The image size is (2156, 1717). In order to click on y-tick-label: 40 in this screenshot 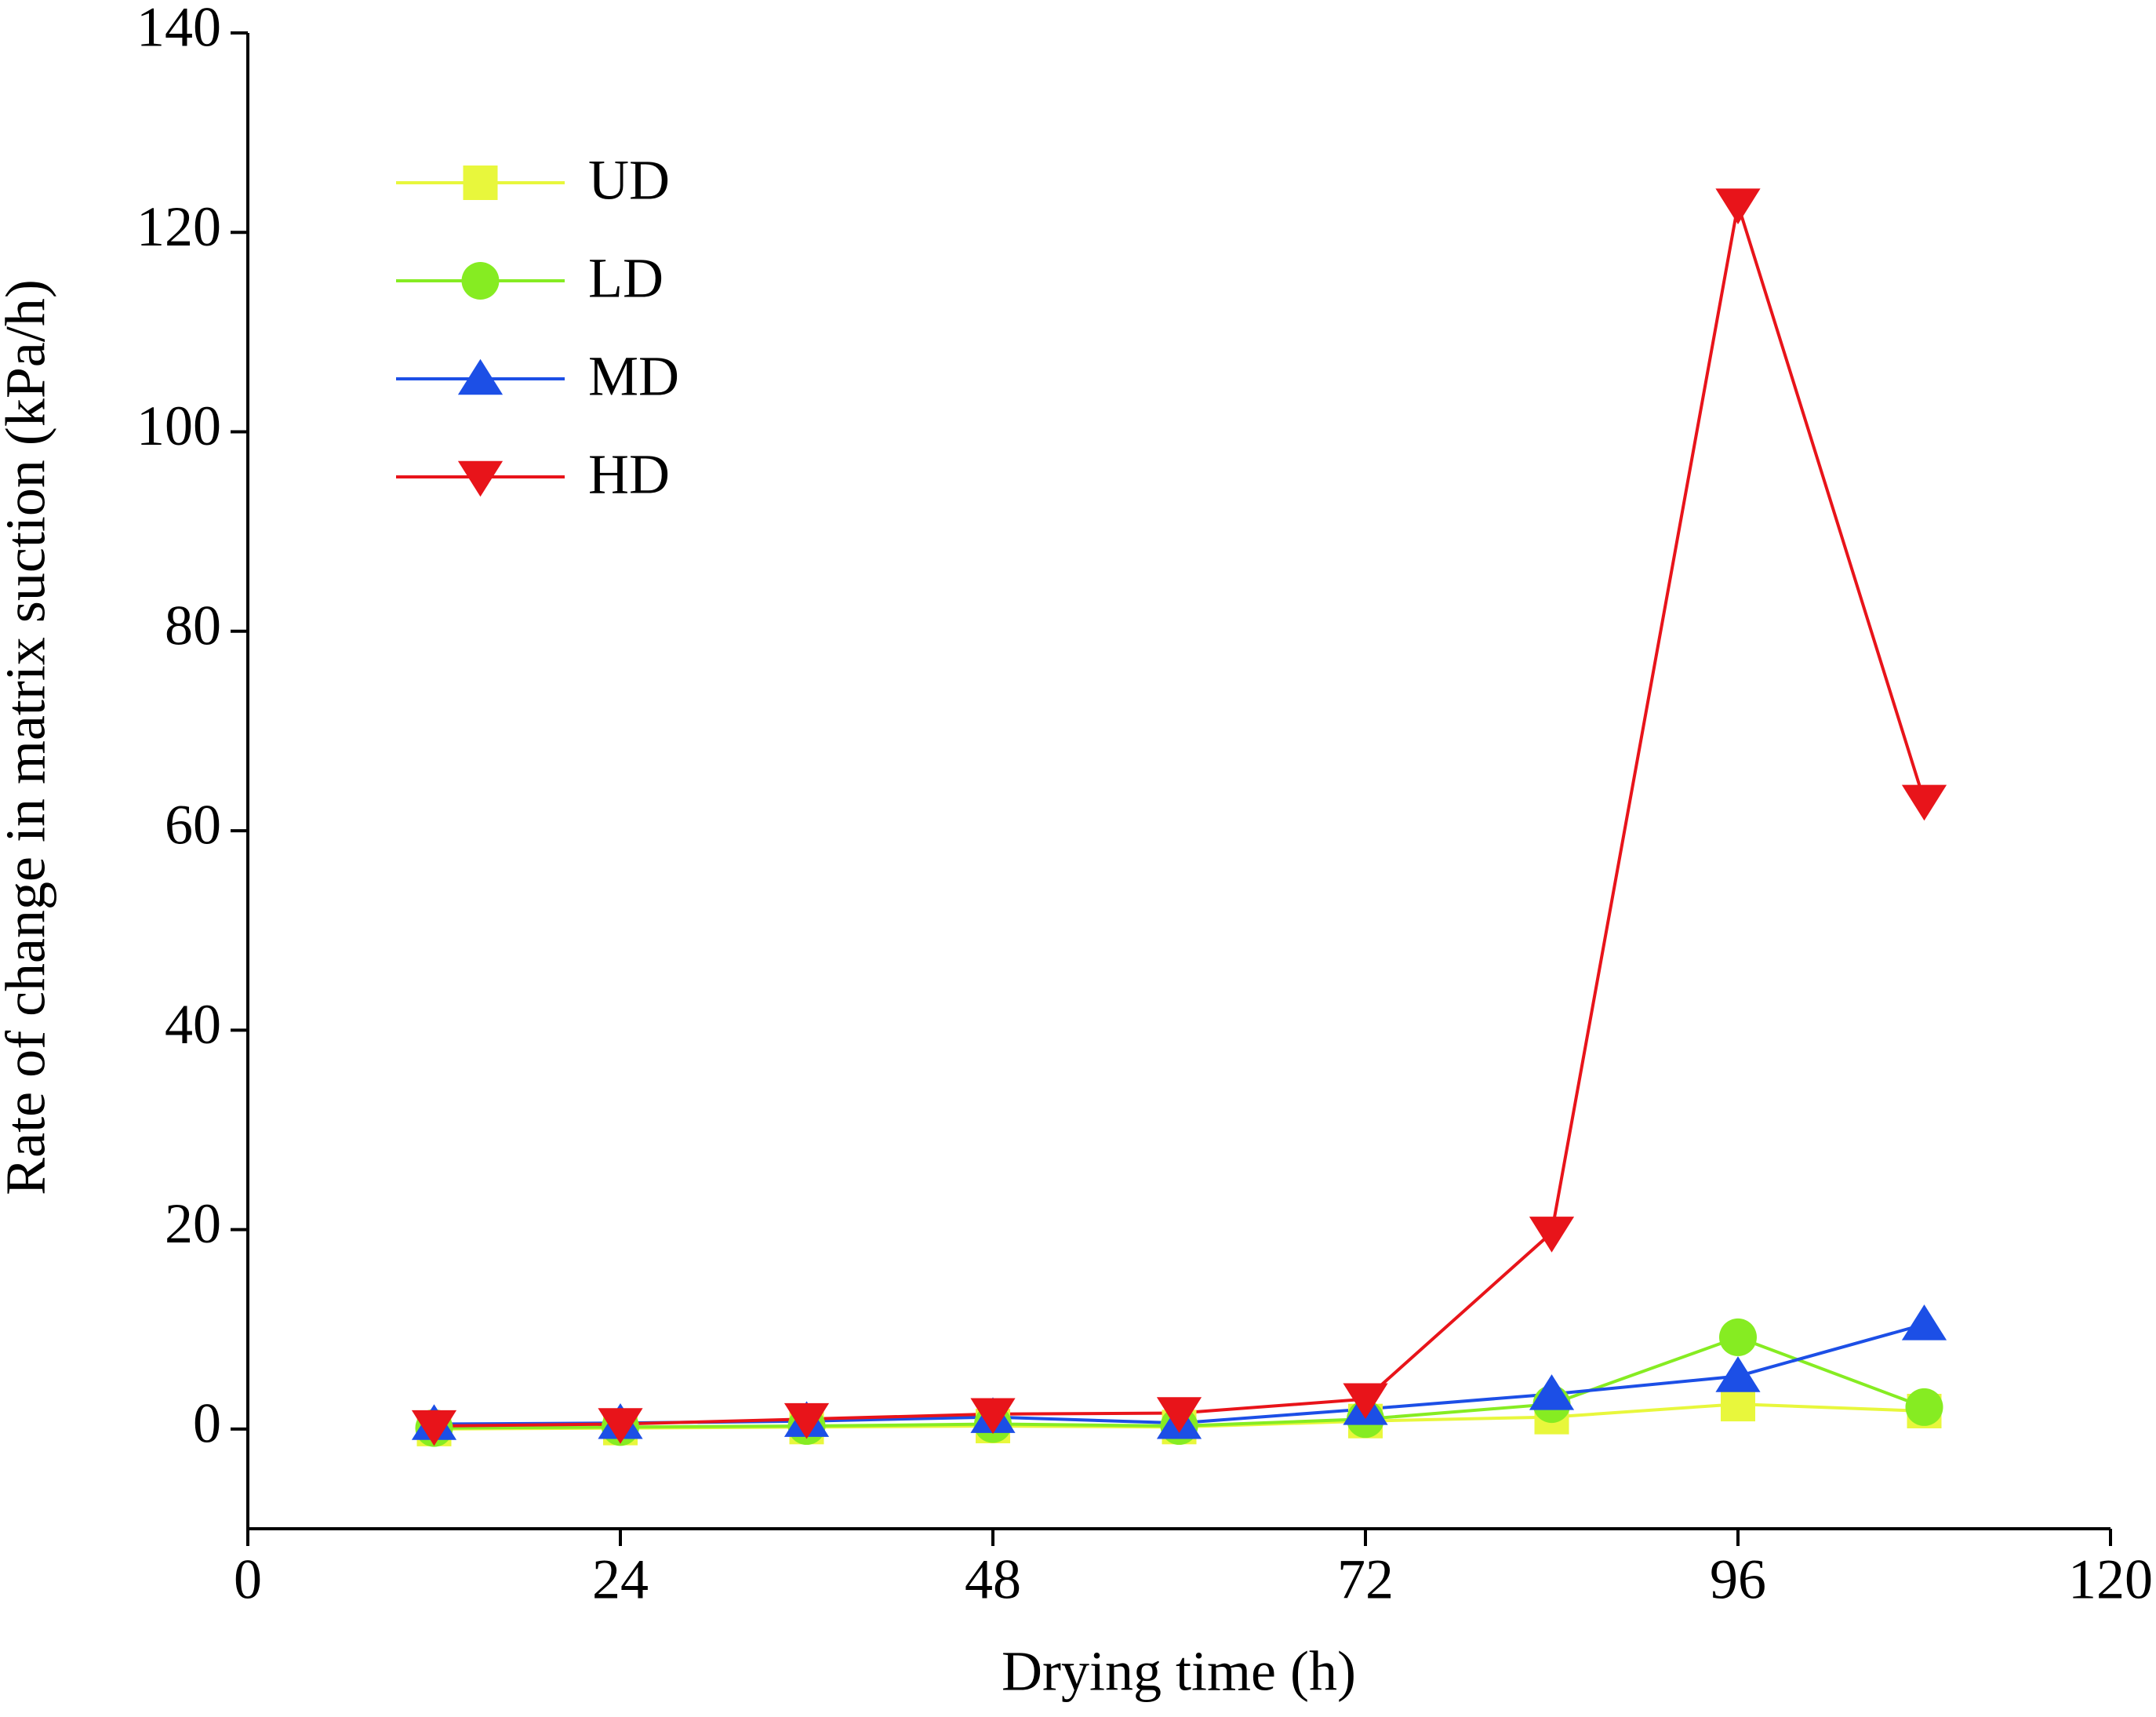, I will do `click(193, 1024)`.